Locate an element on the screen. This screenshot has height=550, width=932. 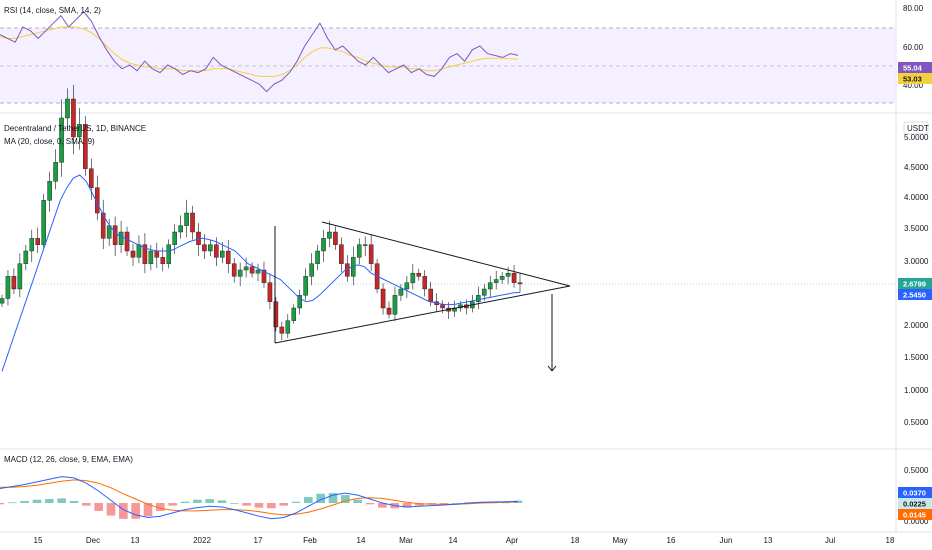
symmetrical-triangle-drawing is located at coordinates (422, 296).